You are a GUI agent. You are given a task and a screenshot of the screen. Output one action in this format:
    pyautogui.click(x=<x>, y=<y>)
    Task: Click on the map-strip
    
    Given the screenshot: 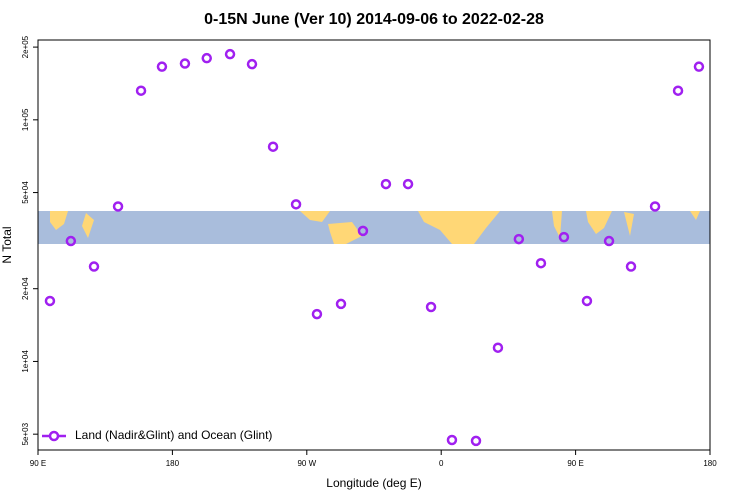 What is the action you would take?
    pyautogui.click(x=374, y=227)
    